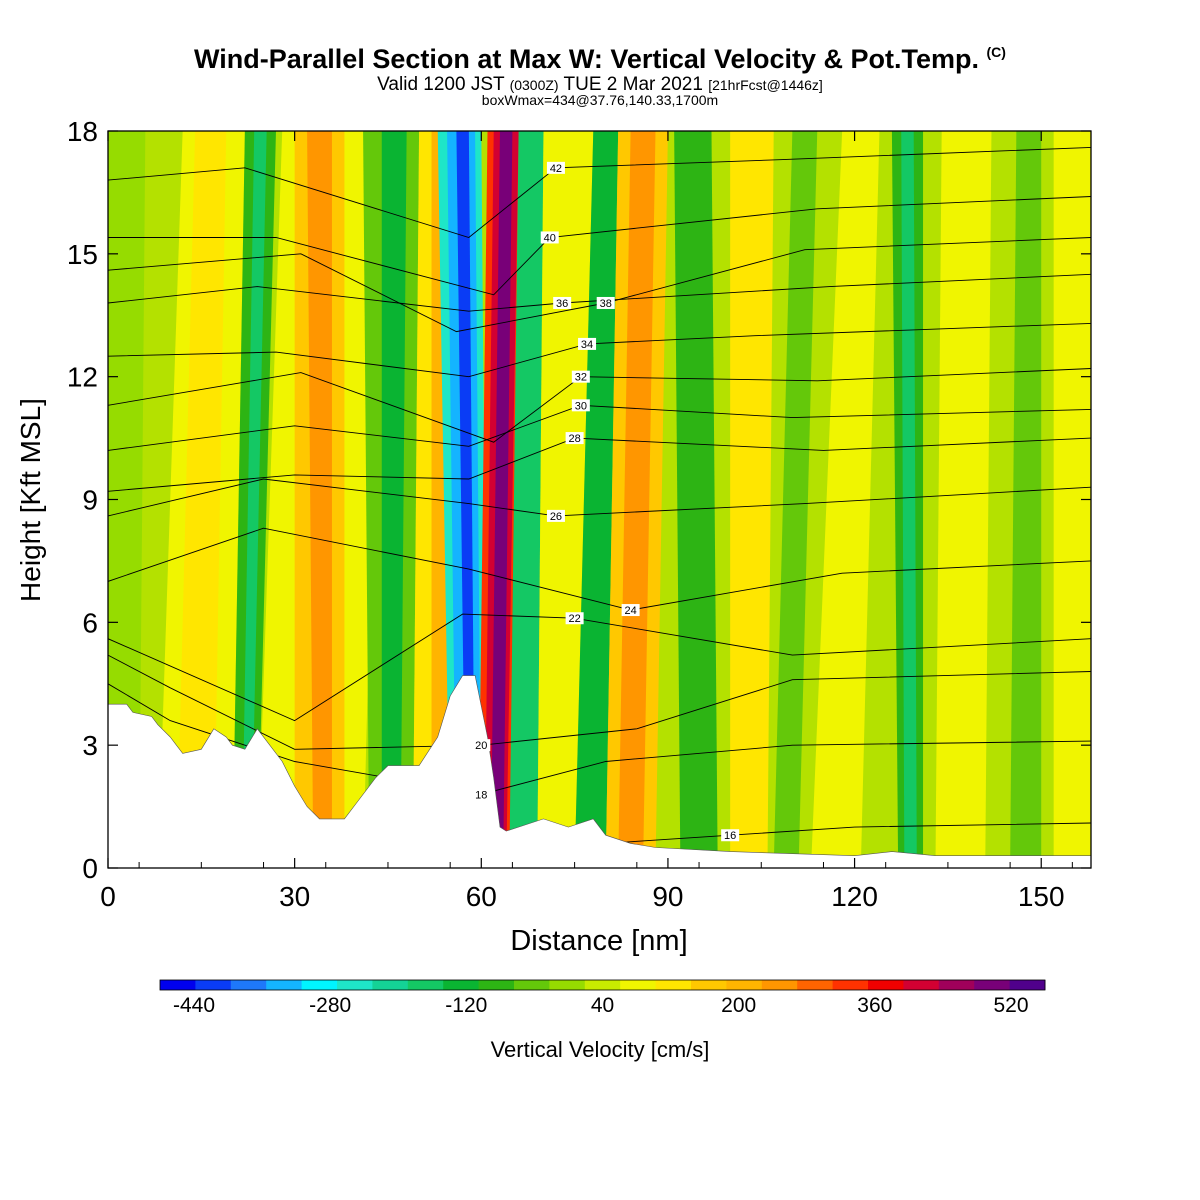 The width and height of the screenshot is (1200, 1200). I want to click on contour-label-34: 34, so click(587, 344).